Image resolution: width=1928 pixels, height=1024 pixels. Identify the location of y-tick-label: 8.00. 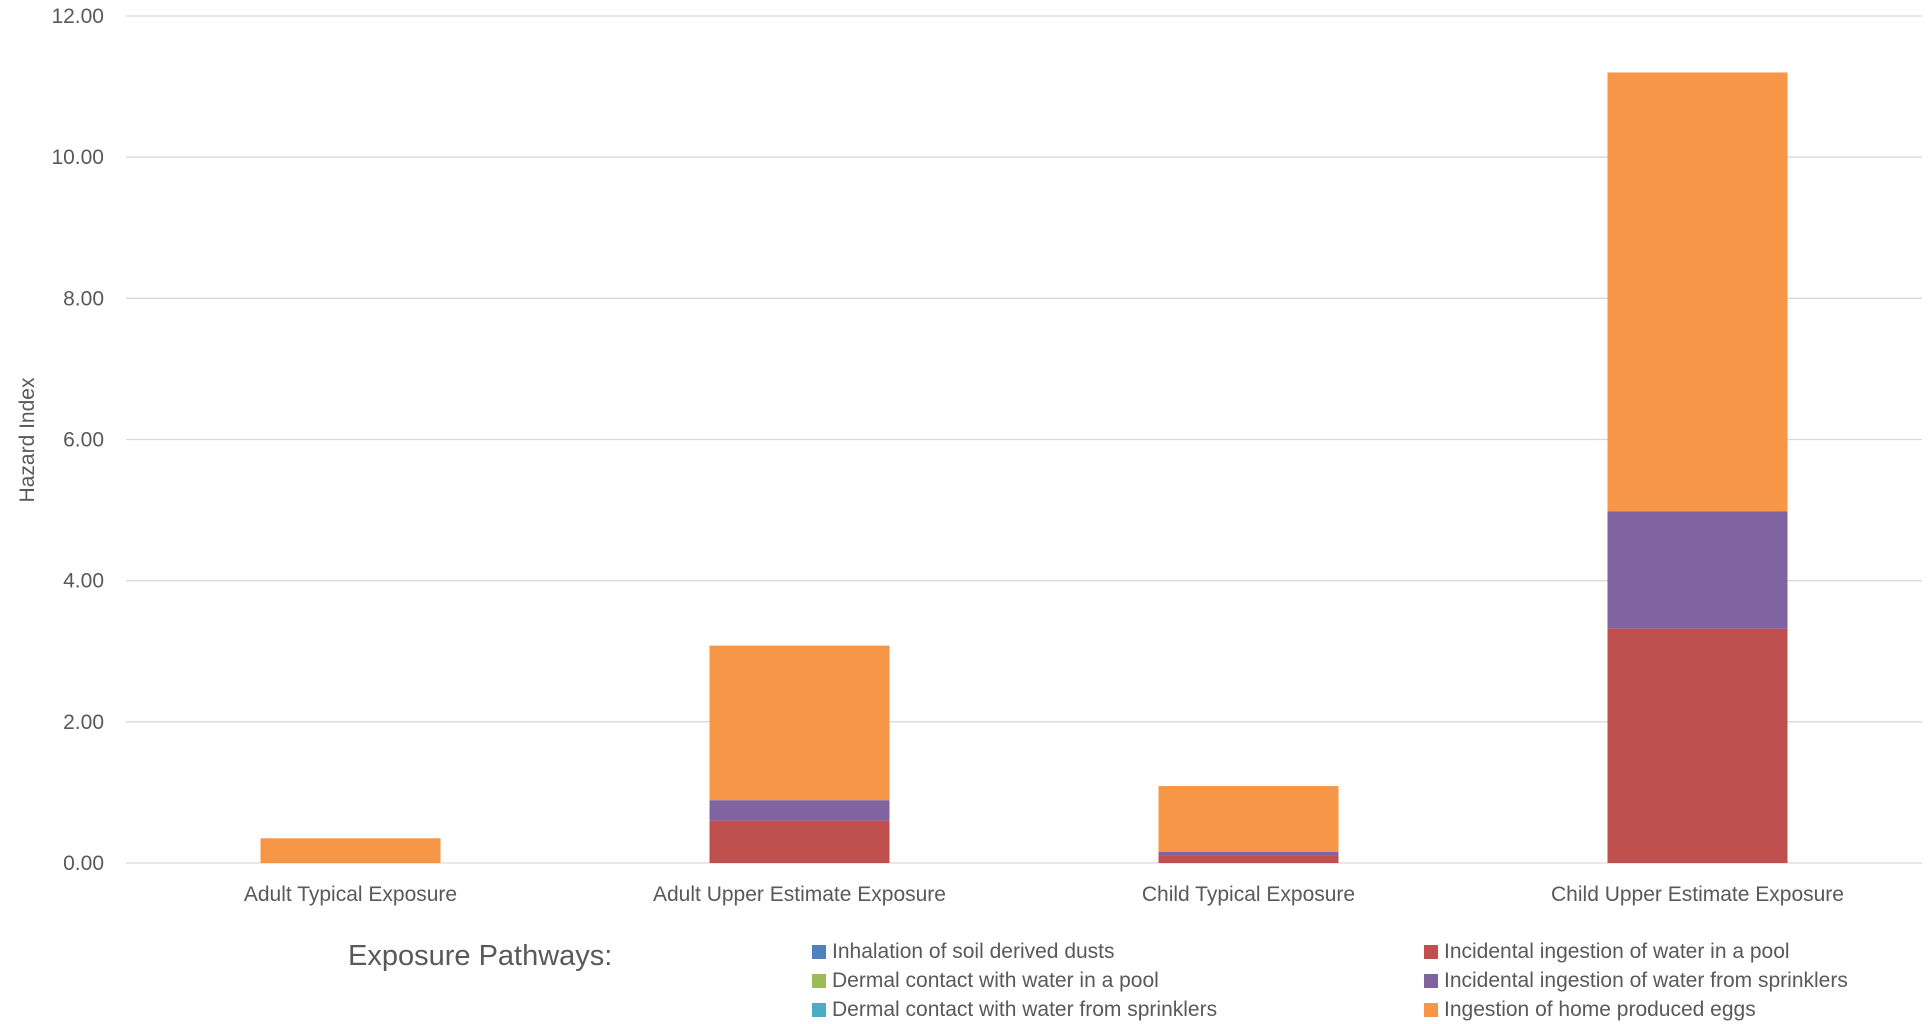
(83, 298).